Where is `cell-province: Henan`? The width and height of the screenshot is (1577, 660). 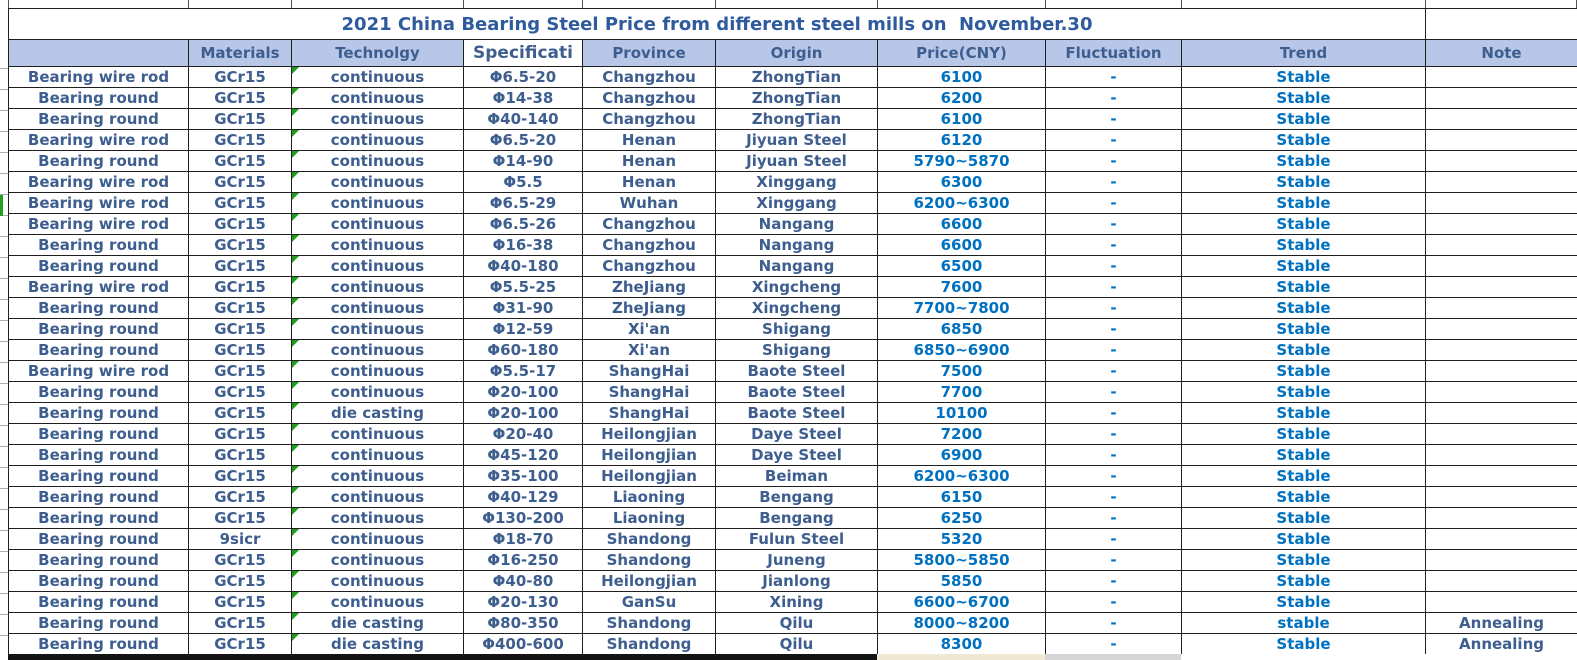
cell-province: Henan is located at coordinates (649, 182).